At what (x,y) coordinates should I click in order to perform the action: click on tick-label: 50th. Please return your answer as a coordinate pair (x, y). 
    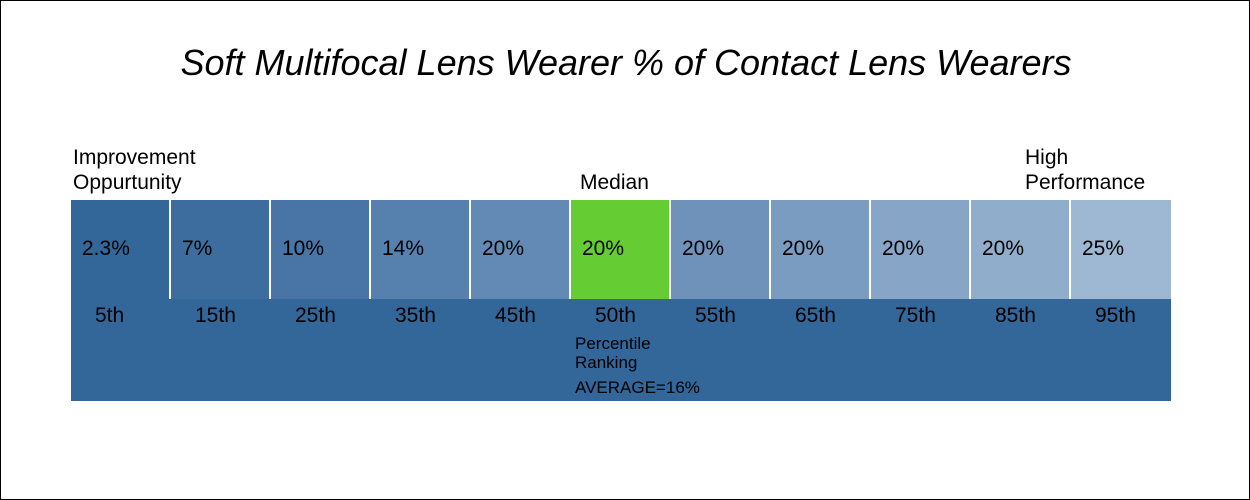
    Looking at the image, I should click on (615, 315).